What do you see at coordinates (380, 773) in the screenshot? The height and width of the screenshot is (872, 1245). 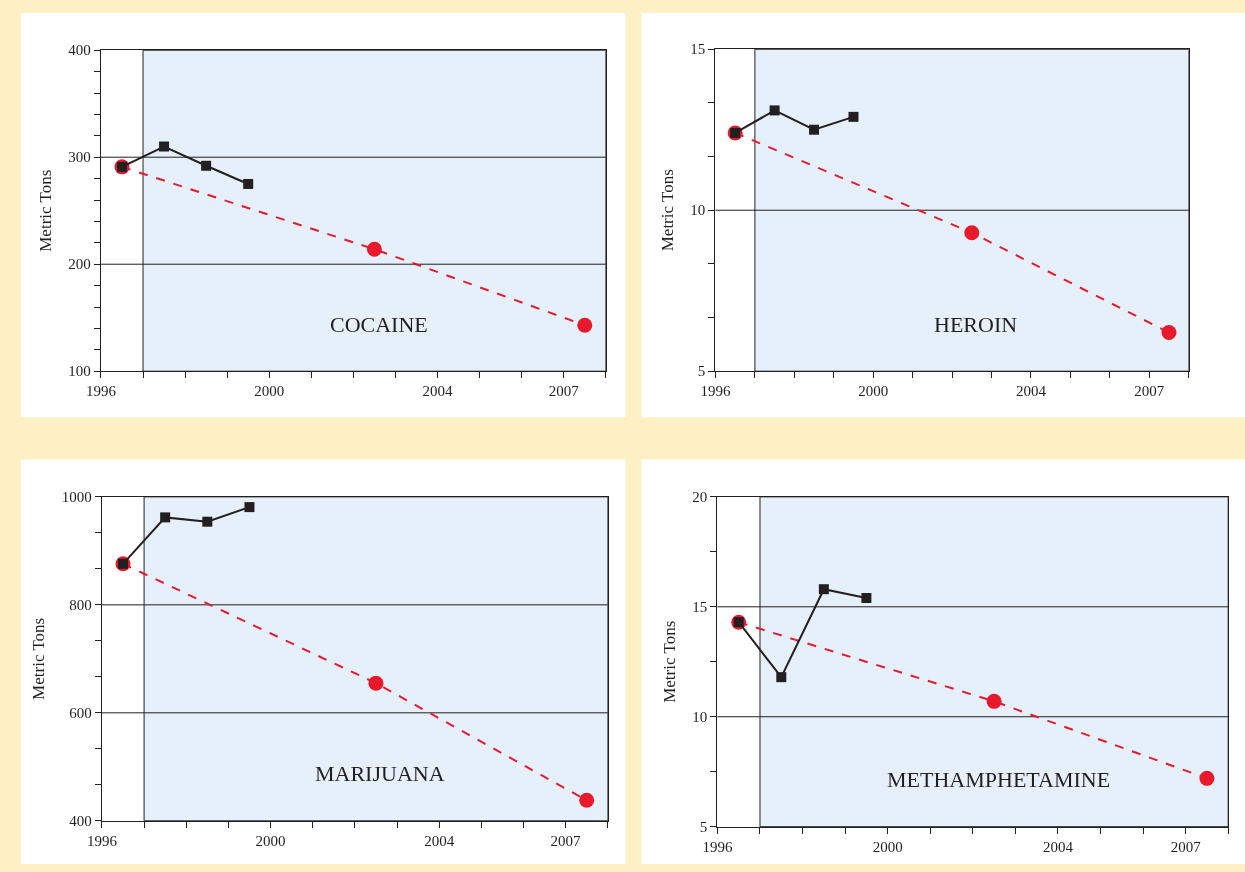 I see `text: MARIJUANA` at bounding box center [380, 773].